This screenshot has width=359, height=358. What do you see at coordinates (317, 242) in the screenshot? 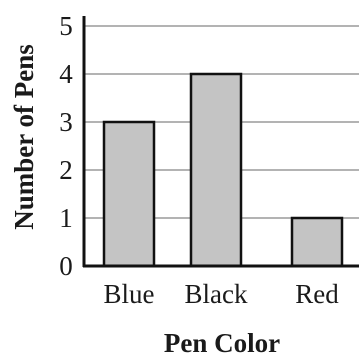
I see `bar-red` at bounding box center [317, 242].